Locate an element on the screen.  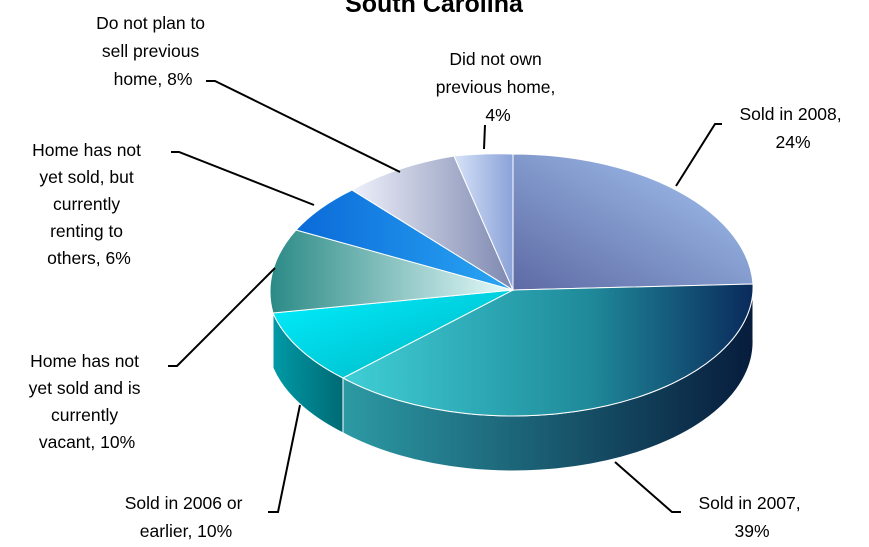
label-sold-2008: Sold in 2008, 24% is located at coordinates (792, 128).